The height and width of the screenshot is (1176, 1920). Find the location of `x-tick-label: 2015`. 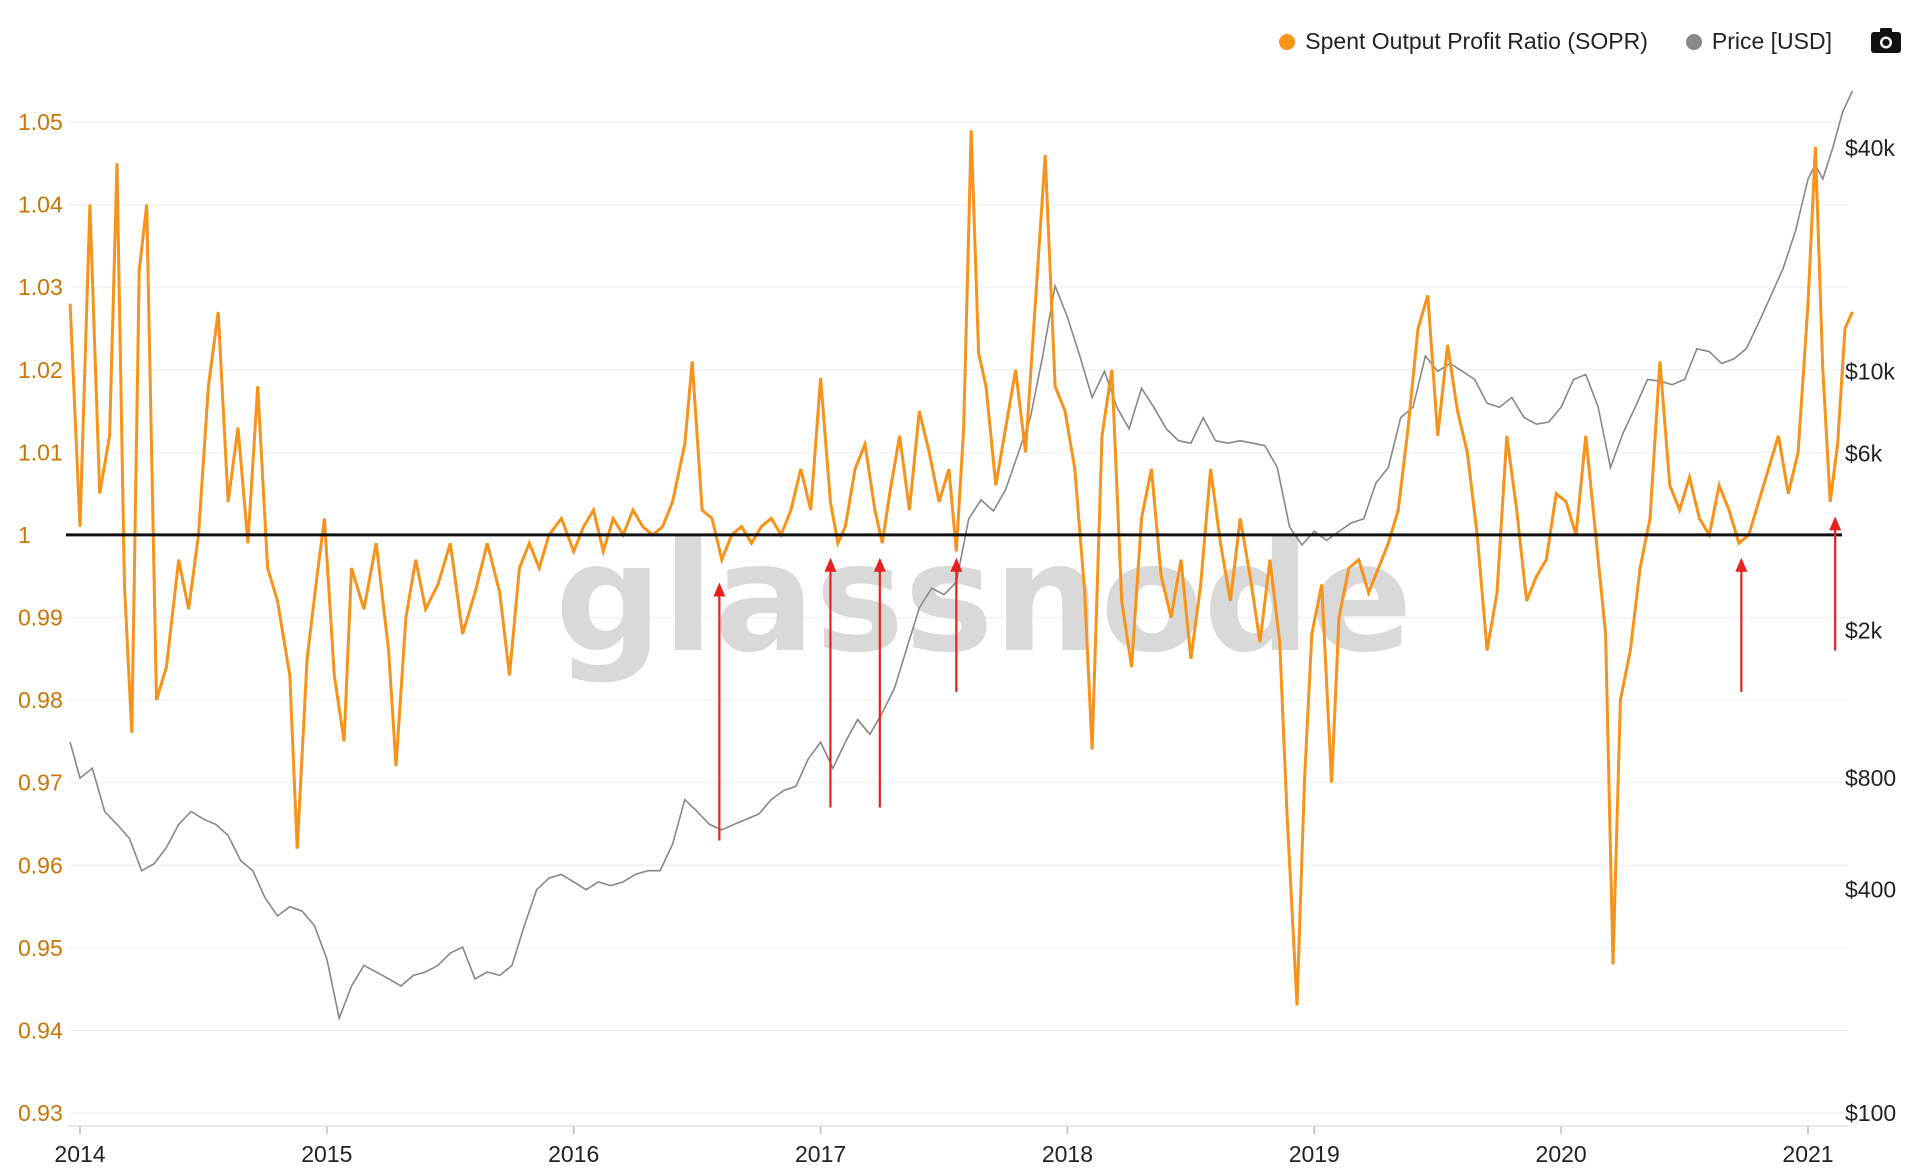

x-tick-label: 2015 is located at coordinates (326, 1154).